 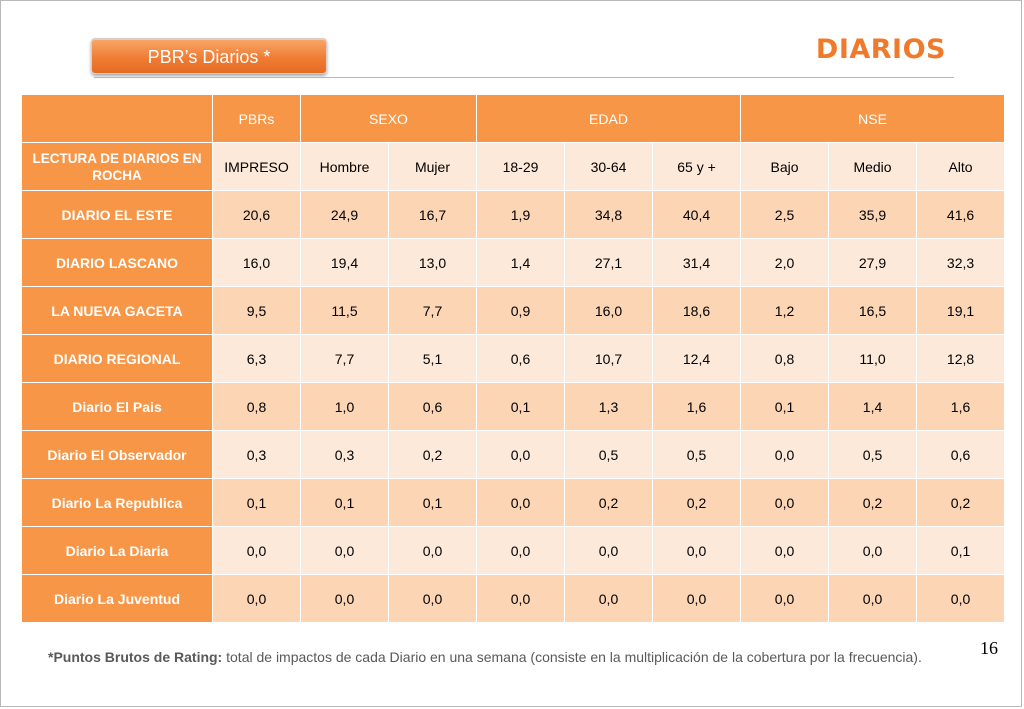 I want to click on group-header-nse: NSE, so click(x=873, y=118).